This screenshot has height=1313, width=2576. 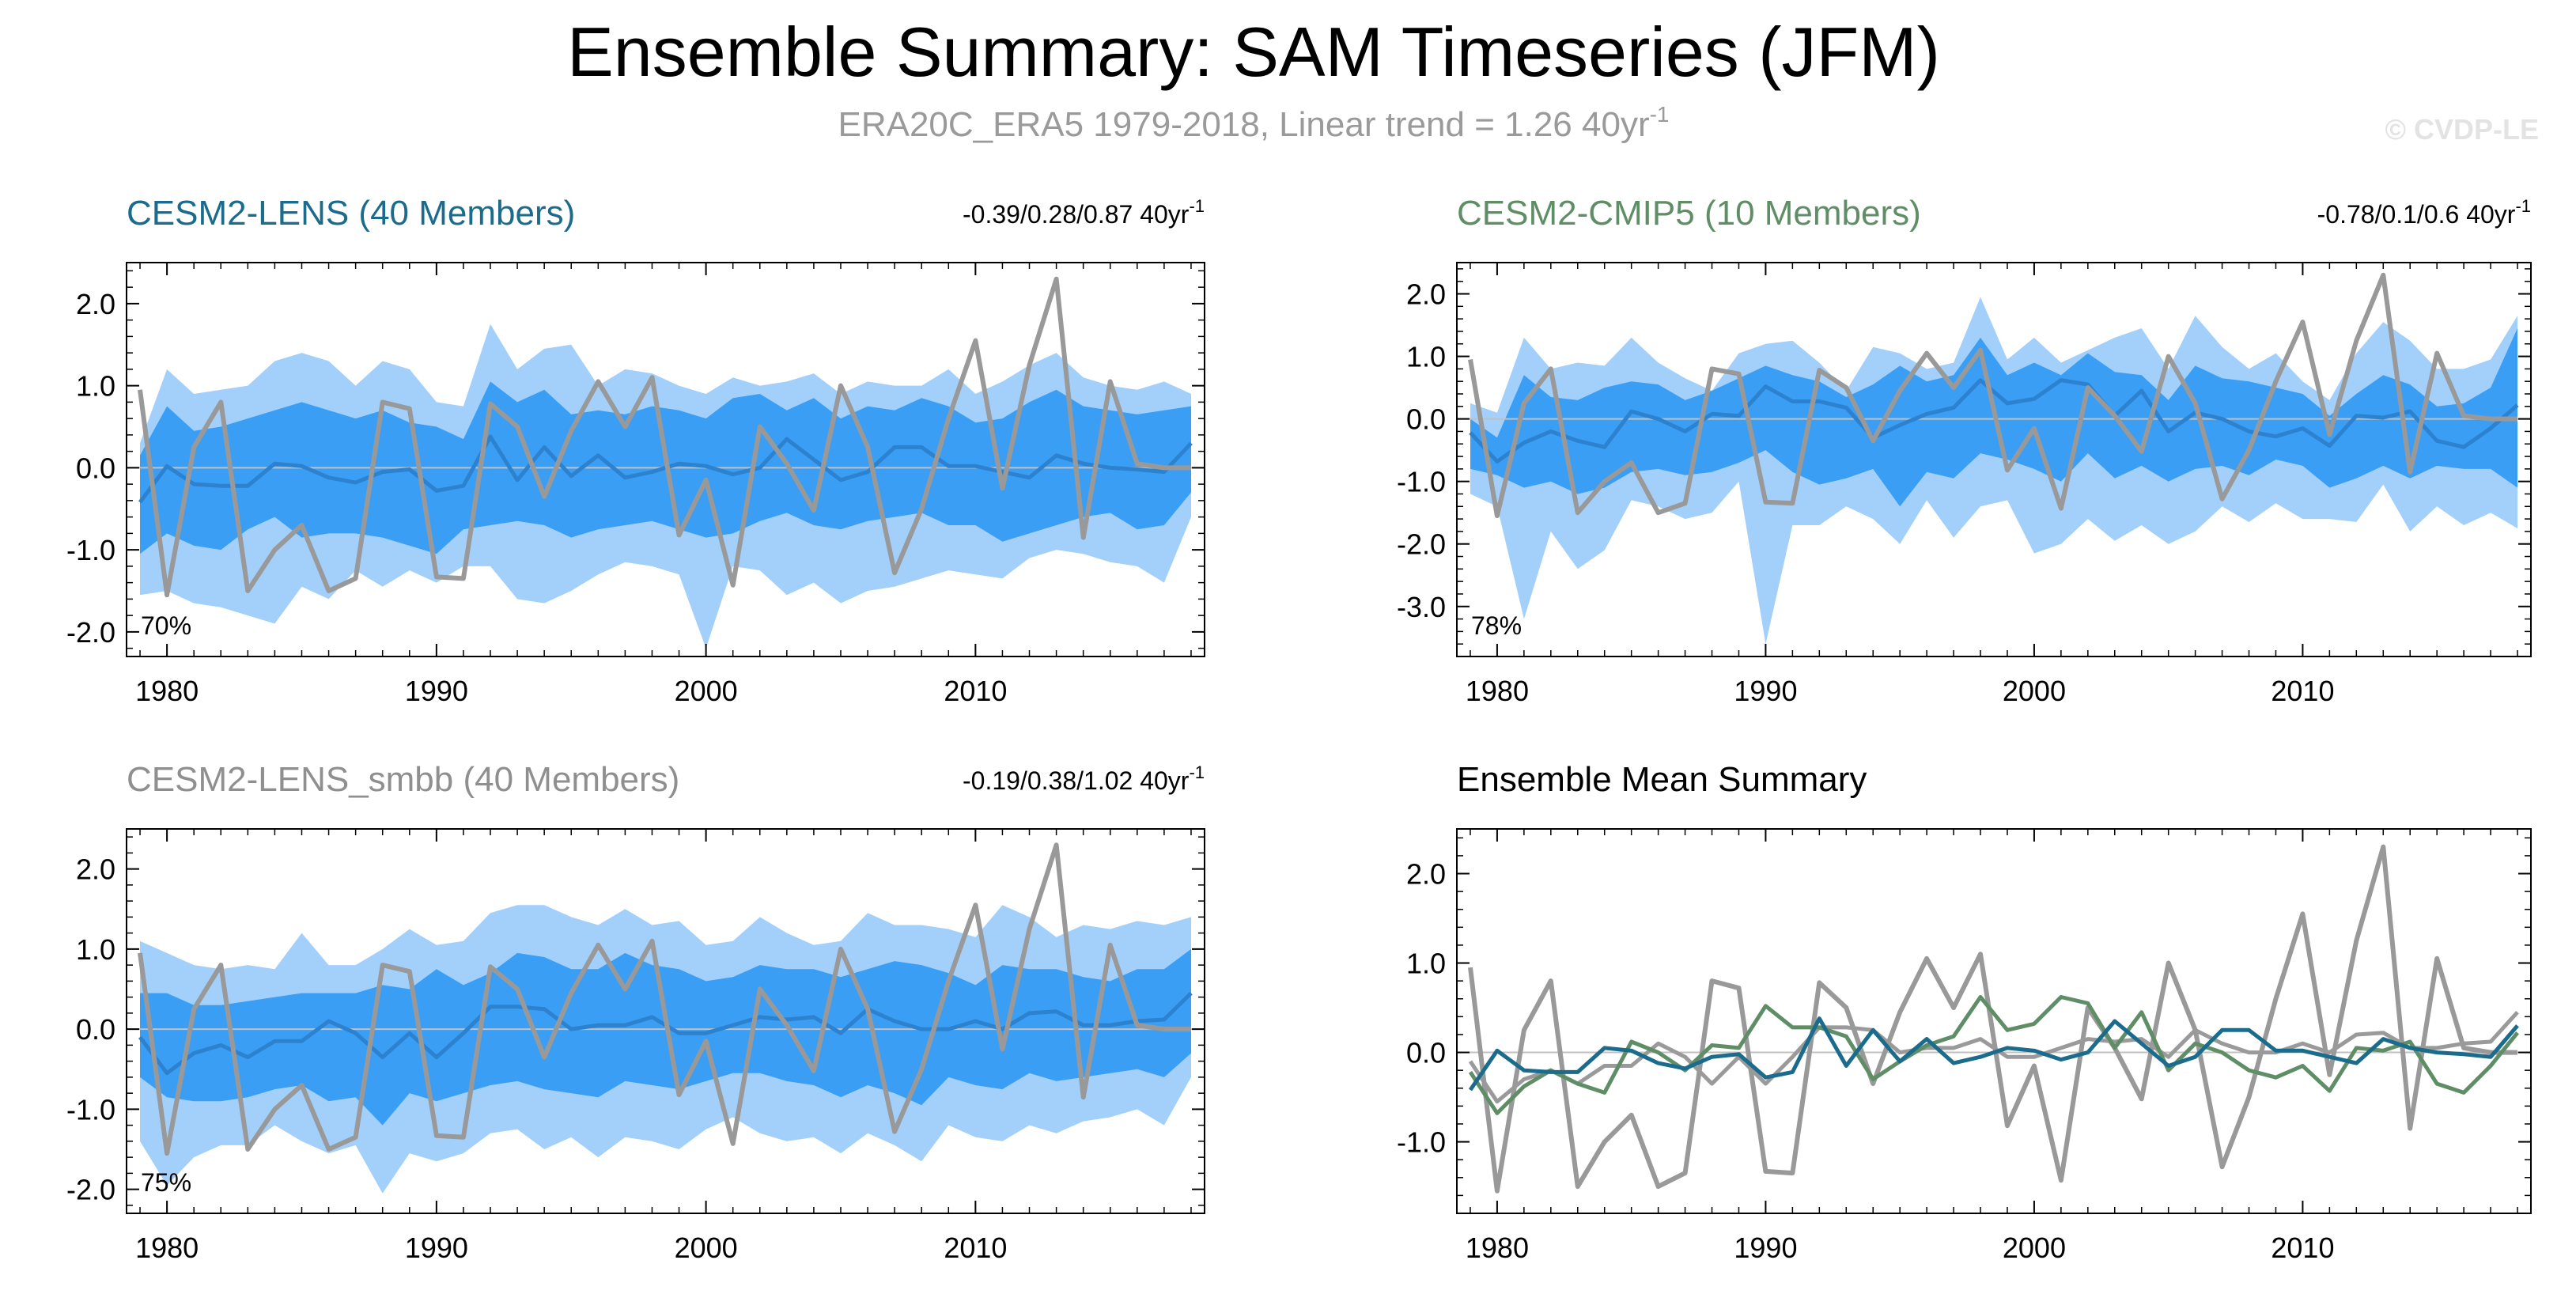 I want to click on subtitle-superscript: -1, so click(x=1660, y=114).